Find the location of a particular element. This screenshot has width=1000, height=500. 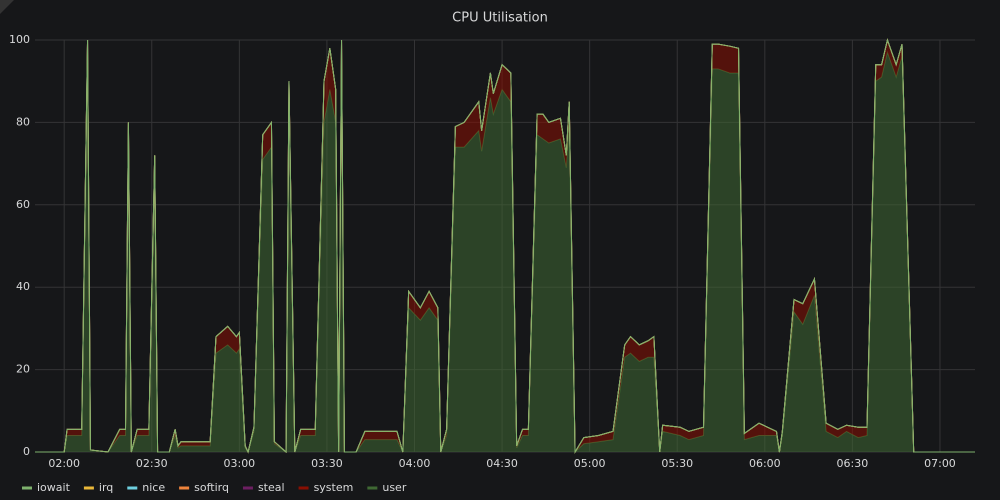

x-tick-label: 05:00 is located at coordinates (590, 463).